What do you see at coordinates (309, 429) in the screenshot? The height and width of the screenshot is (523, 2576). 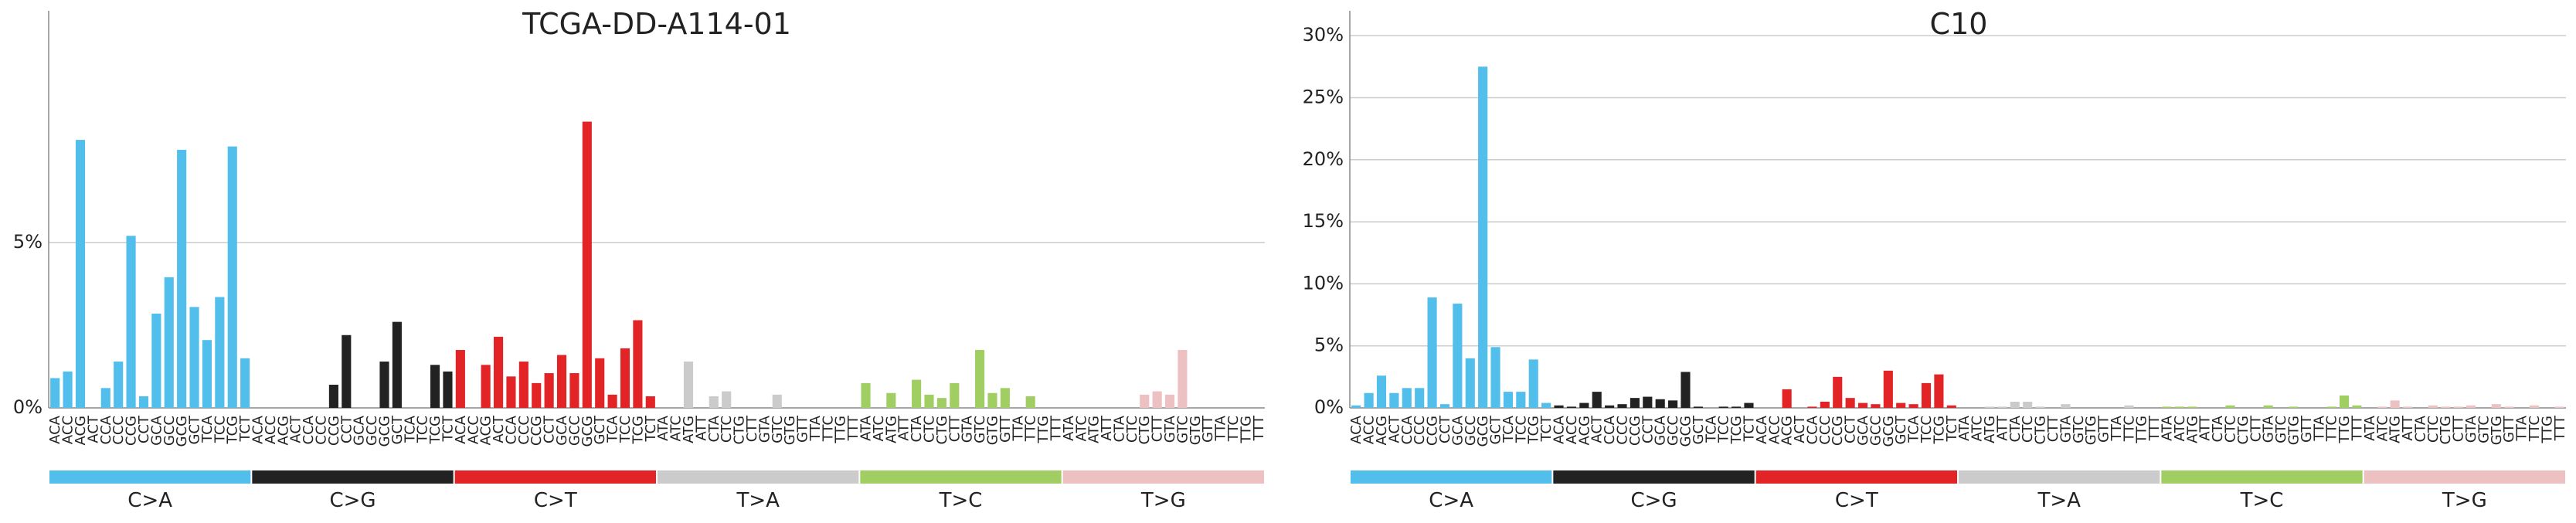 I see `x-tick-label: CCA` at bounding box center [309, 429].